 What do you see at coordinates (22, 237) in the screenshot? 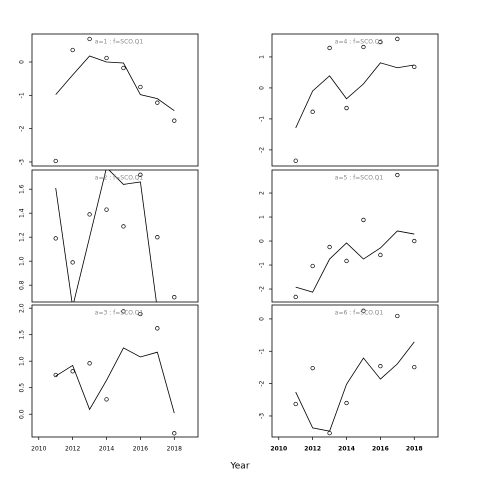
I see `y-tick-label: 1.2` at bounding box center [22, 237].